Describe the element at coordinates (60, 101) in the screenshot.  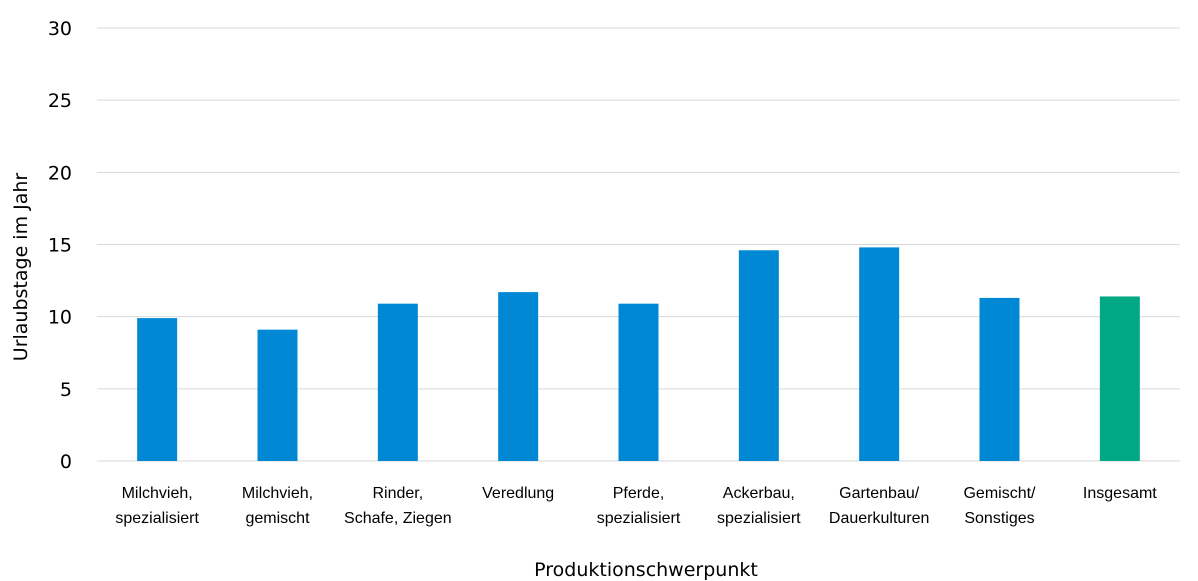
I see `y-tick-label: 25` at that location.